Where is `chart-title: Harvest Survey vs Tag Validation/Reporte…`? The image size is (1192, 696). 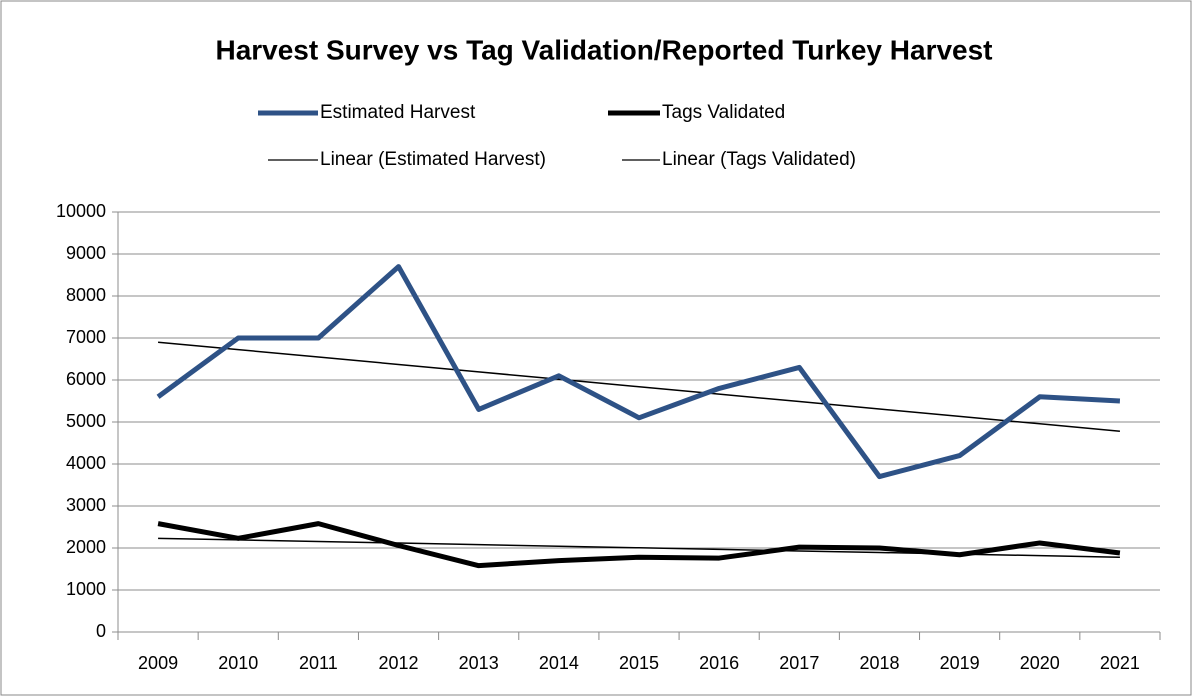 chart-title: Harvest Survey vs Tag Validation/Reporte… is located at coordinates (603, 49).